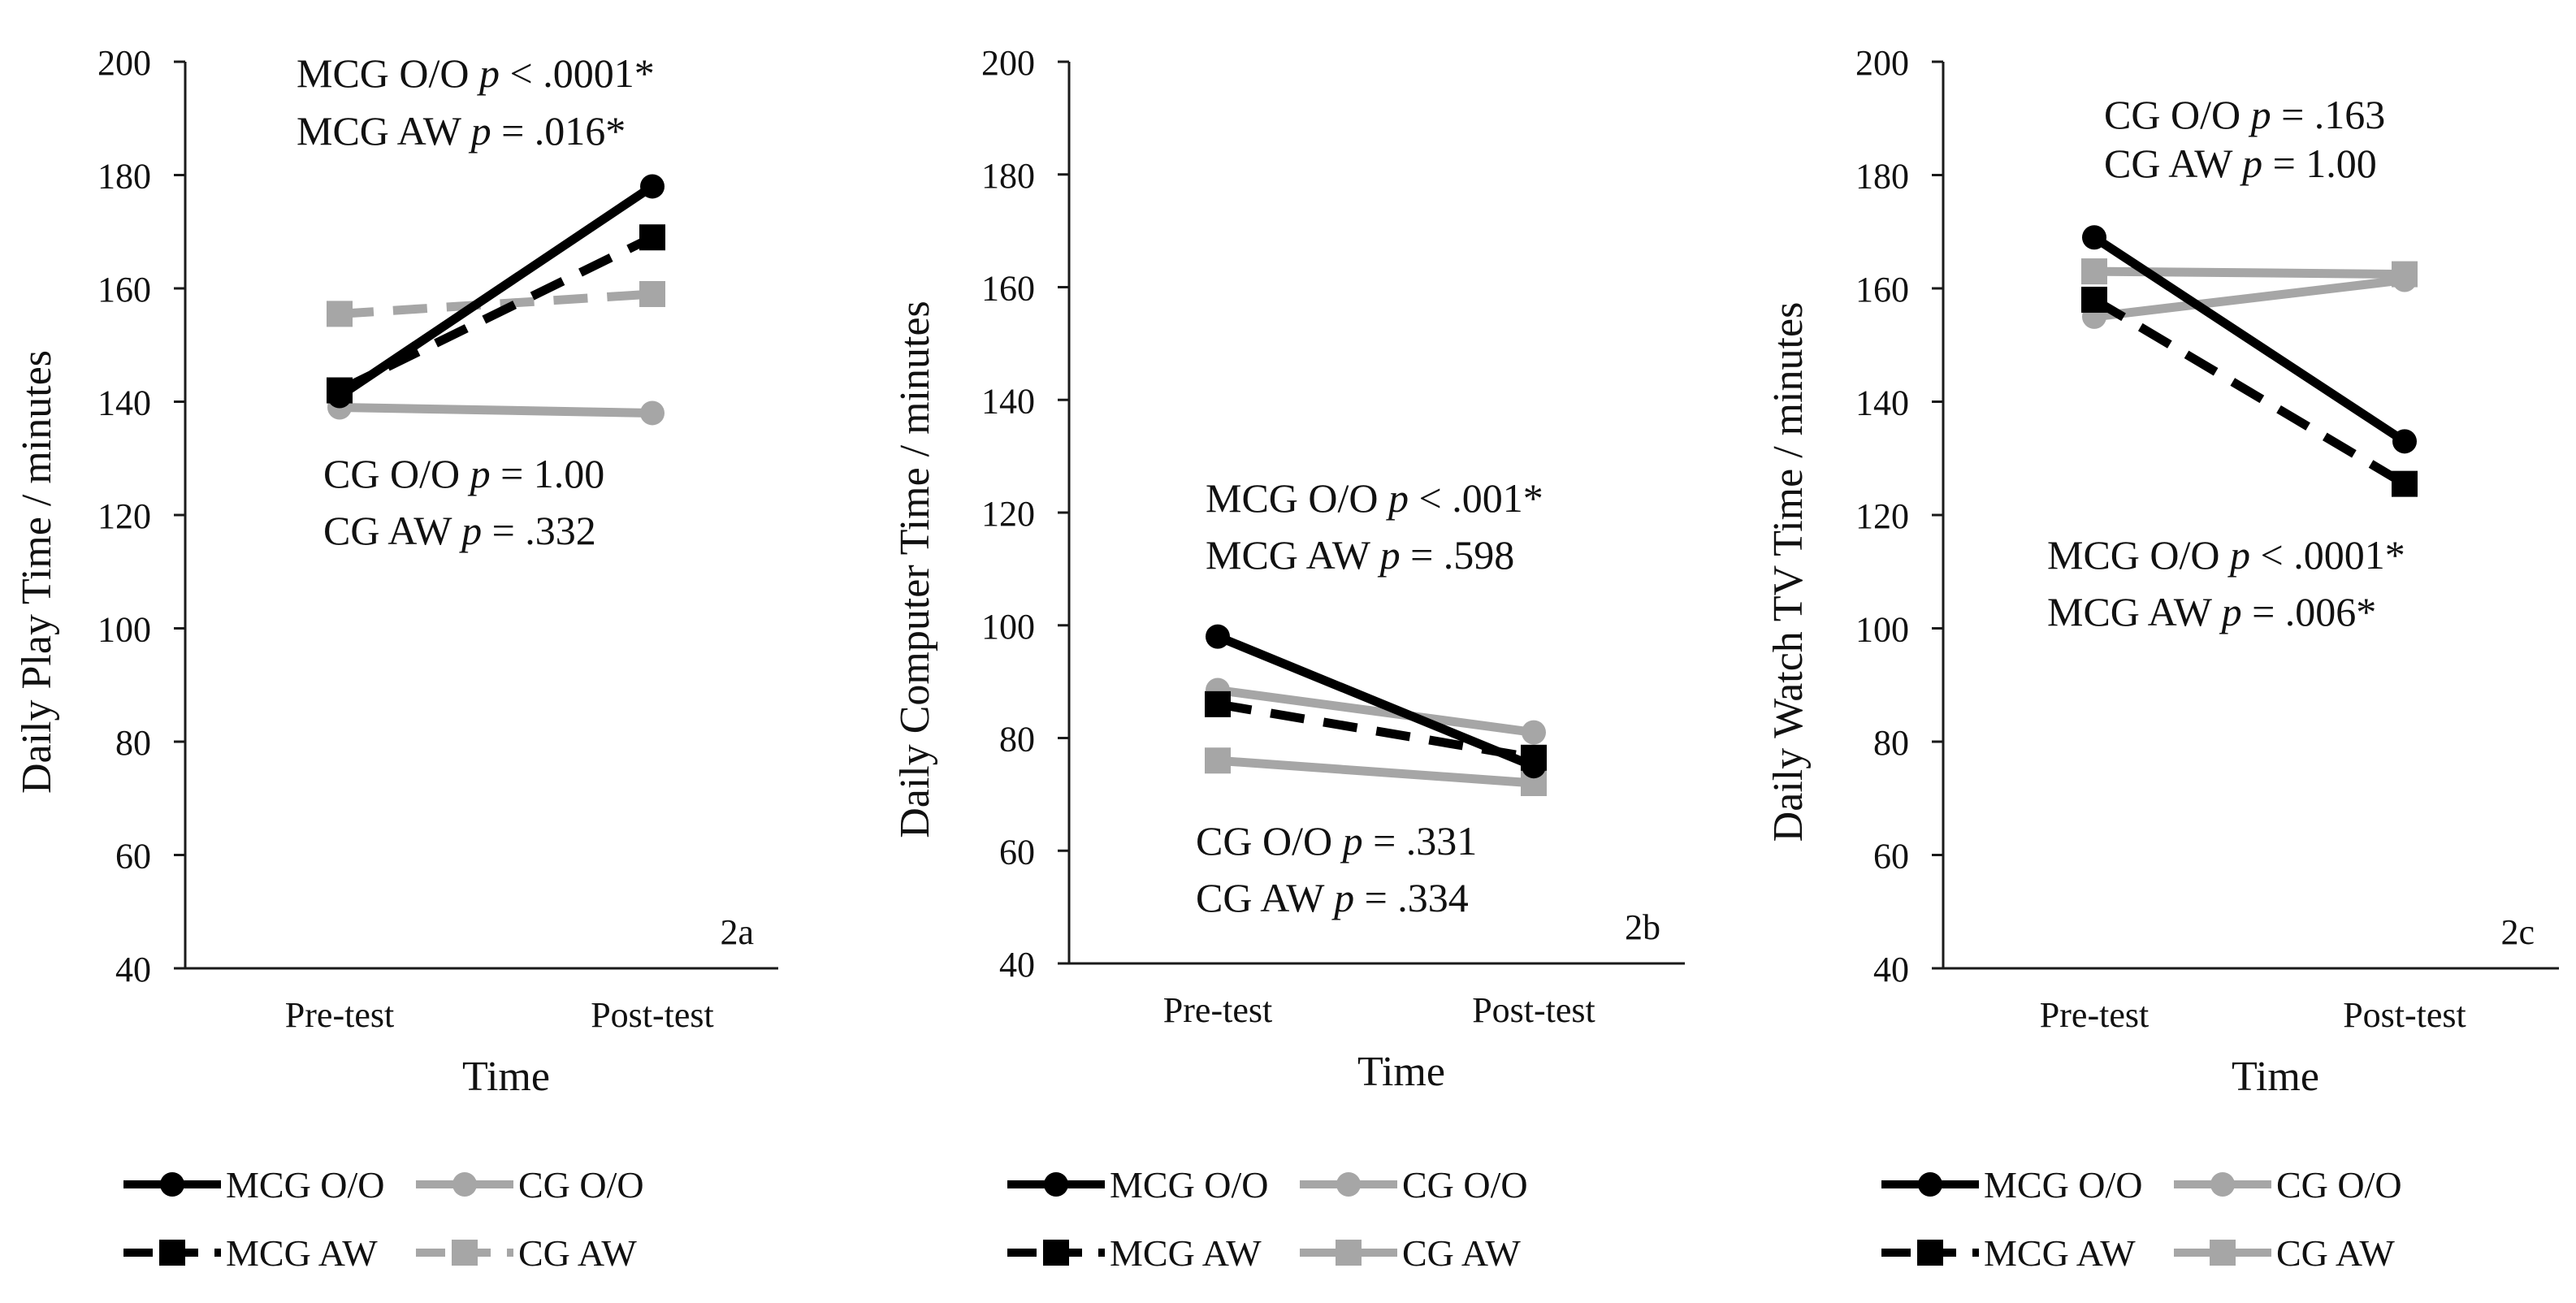  I want to click on p-value-annotation: MCG AW p = .006*, so click(2211, 611).